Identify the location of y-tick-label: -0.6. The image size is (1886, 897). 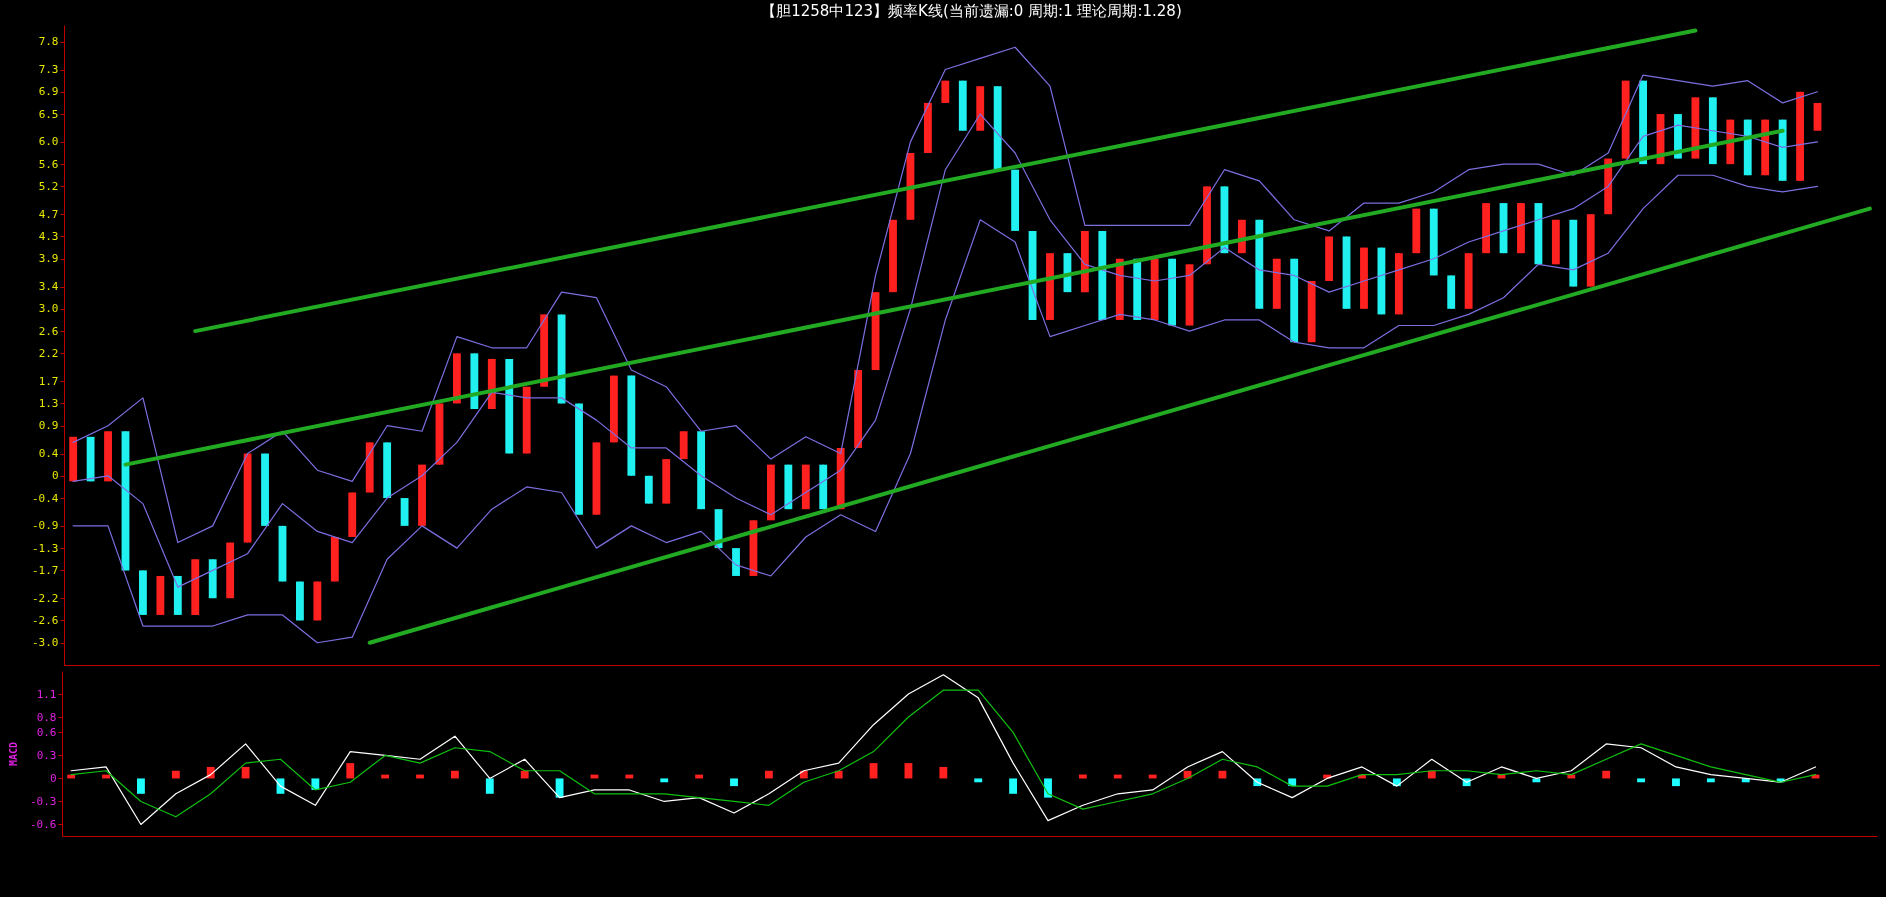
(43, 824).